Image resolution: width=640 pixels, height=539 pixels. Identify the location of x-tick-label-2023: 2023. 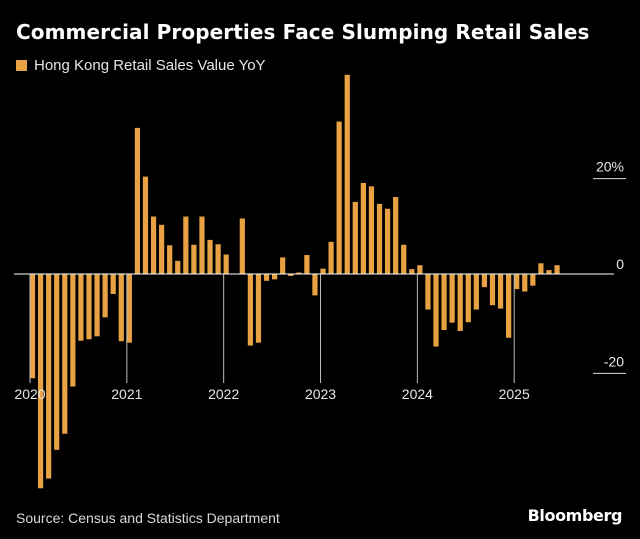
(320, 394).